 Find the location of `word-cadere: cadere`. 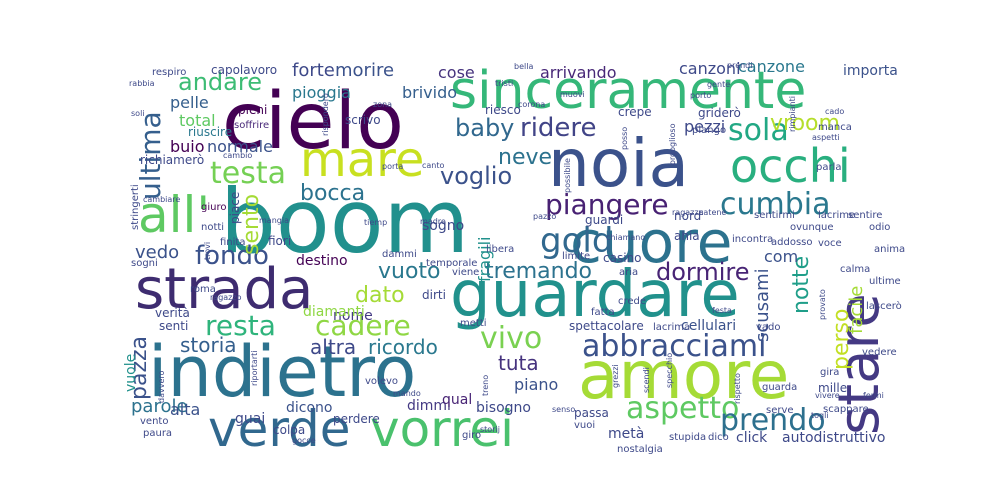

word-cadere: cadere is located at coordinates (363, 325).